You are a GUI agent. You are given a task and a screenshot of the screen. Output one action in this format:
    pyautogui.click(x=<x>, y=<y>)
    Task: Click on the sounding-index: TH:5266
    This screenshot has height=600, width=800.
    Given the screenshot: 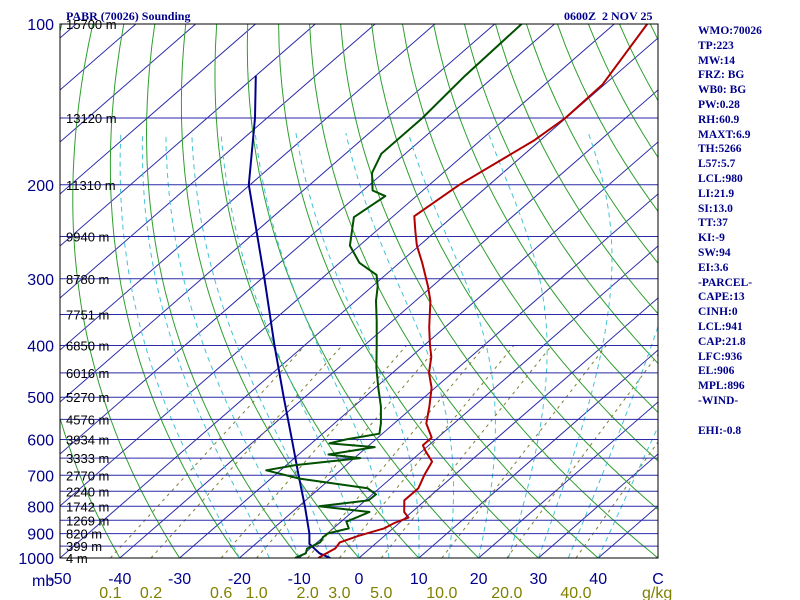 What is the action you would take?
    pyautogui.click(x=720, y=149)
    